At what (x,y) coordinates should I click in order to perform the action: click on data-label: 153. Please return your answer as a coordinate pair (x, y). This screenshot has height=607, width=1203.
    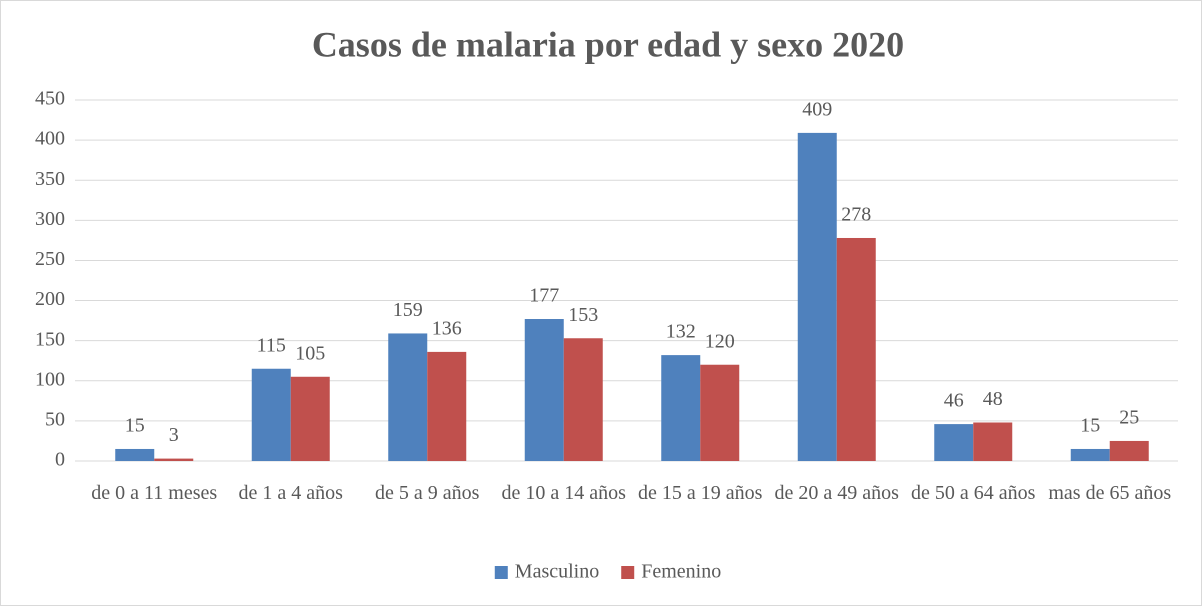
    Looking at the image, I should click on (583, 315).